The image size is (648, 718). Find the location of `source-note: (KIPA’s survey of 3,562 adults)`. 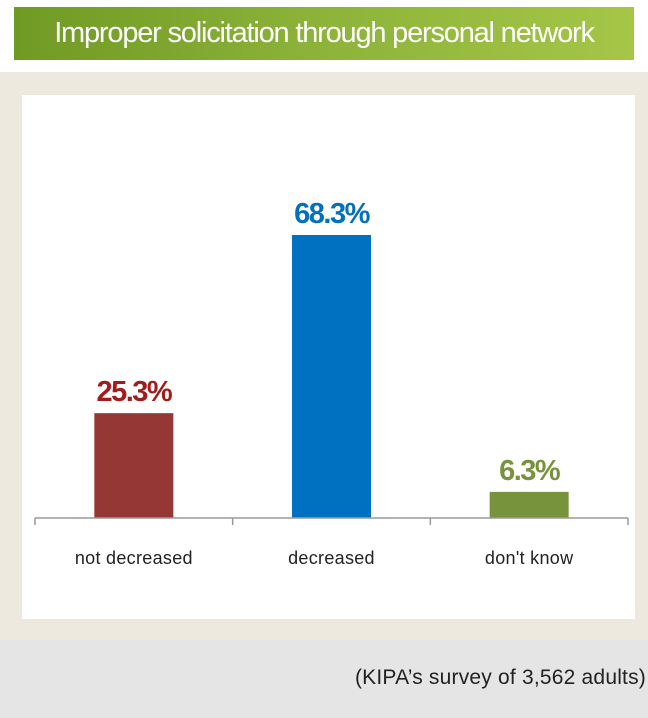

source-note: (KIPA’s survey of 3,562 adults) is located at coordinates (500, 677).